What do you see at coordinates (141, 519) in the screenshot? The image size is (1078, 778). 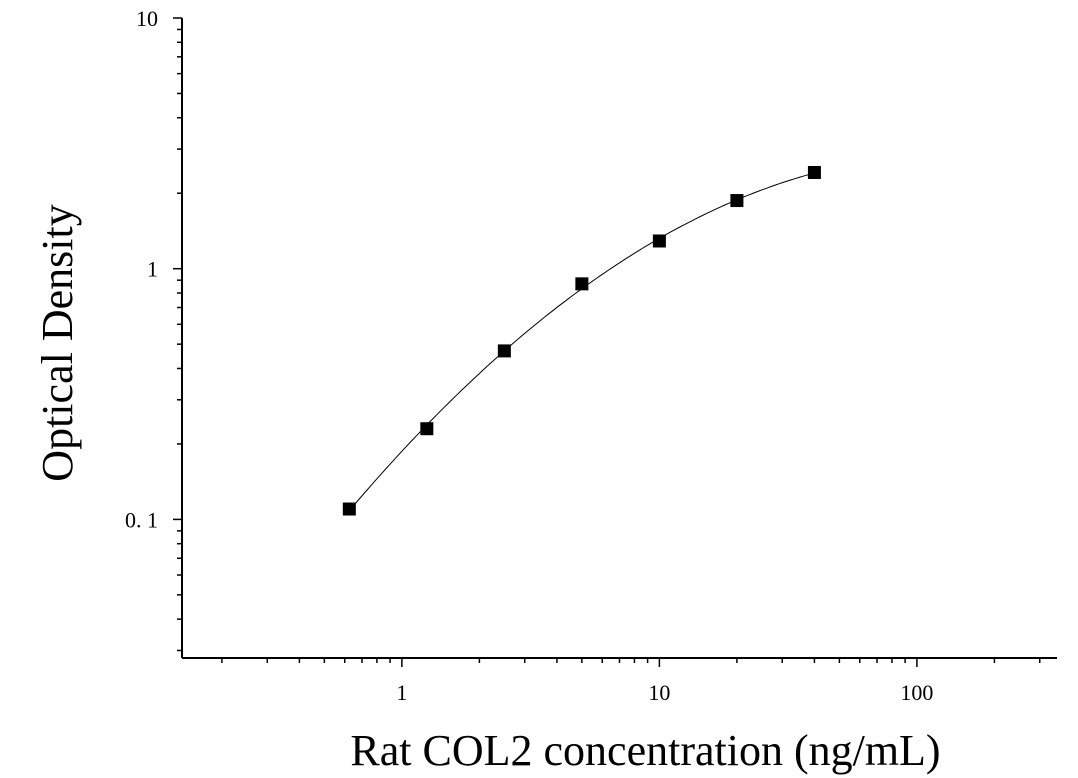 I see `y-tick-label: 0. 1` at bounding box center [141, 519].